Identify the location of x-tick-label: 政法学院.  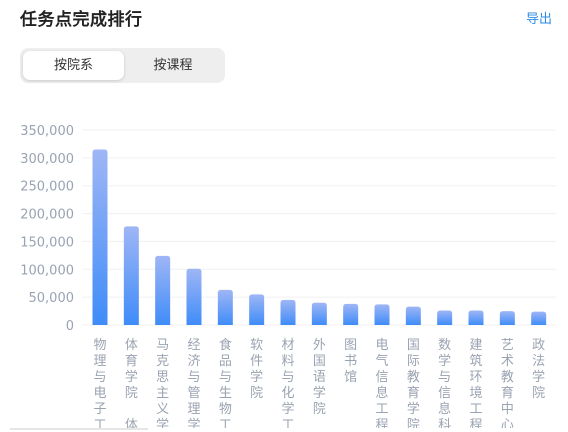
(538, 369).